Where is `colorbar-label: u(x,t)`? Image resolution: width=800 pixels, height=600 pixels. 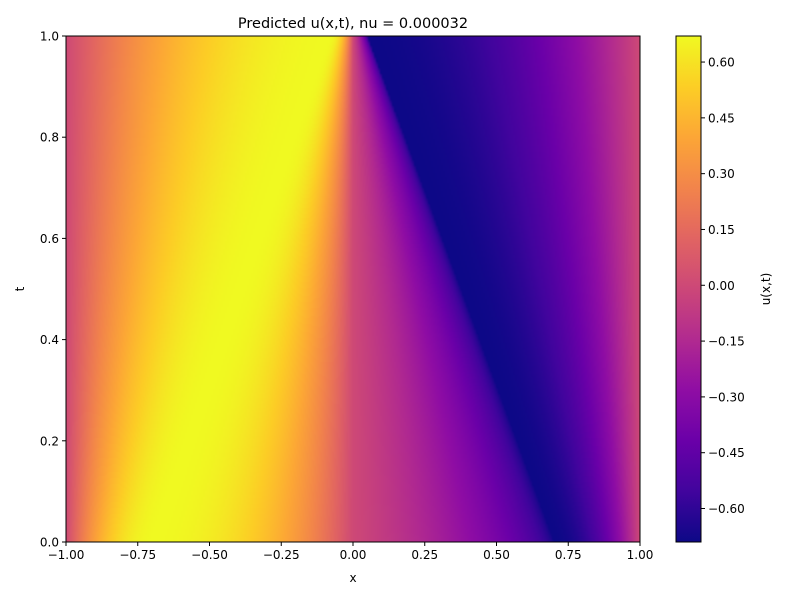
colorbar-label: u(x,t) is located at coordinates (766, 289).